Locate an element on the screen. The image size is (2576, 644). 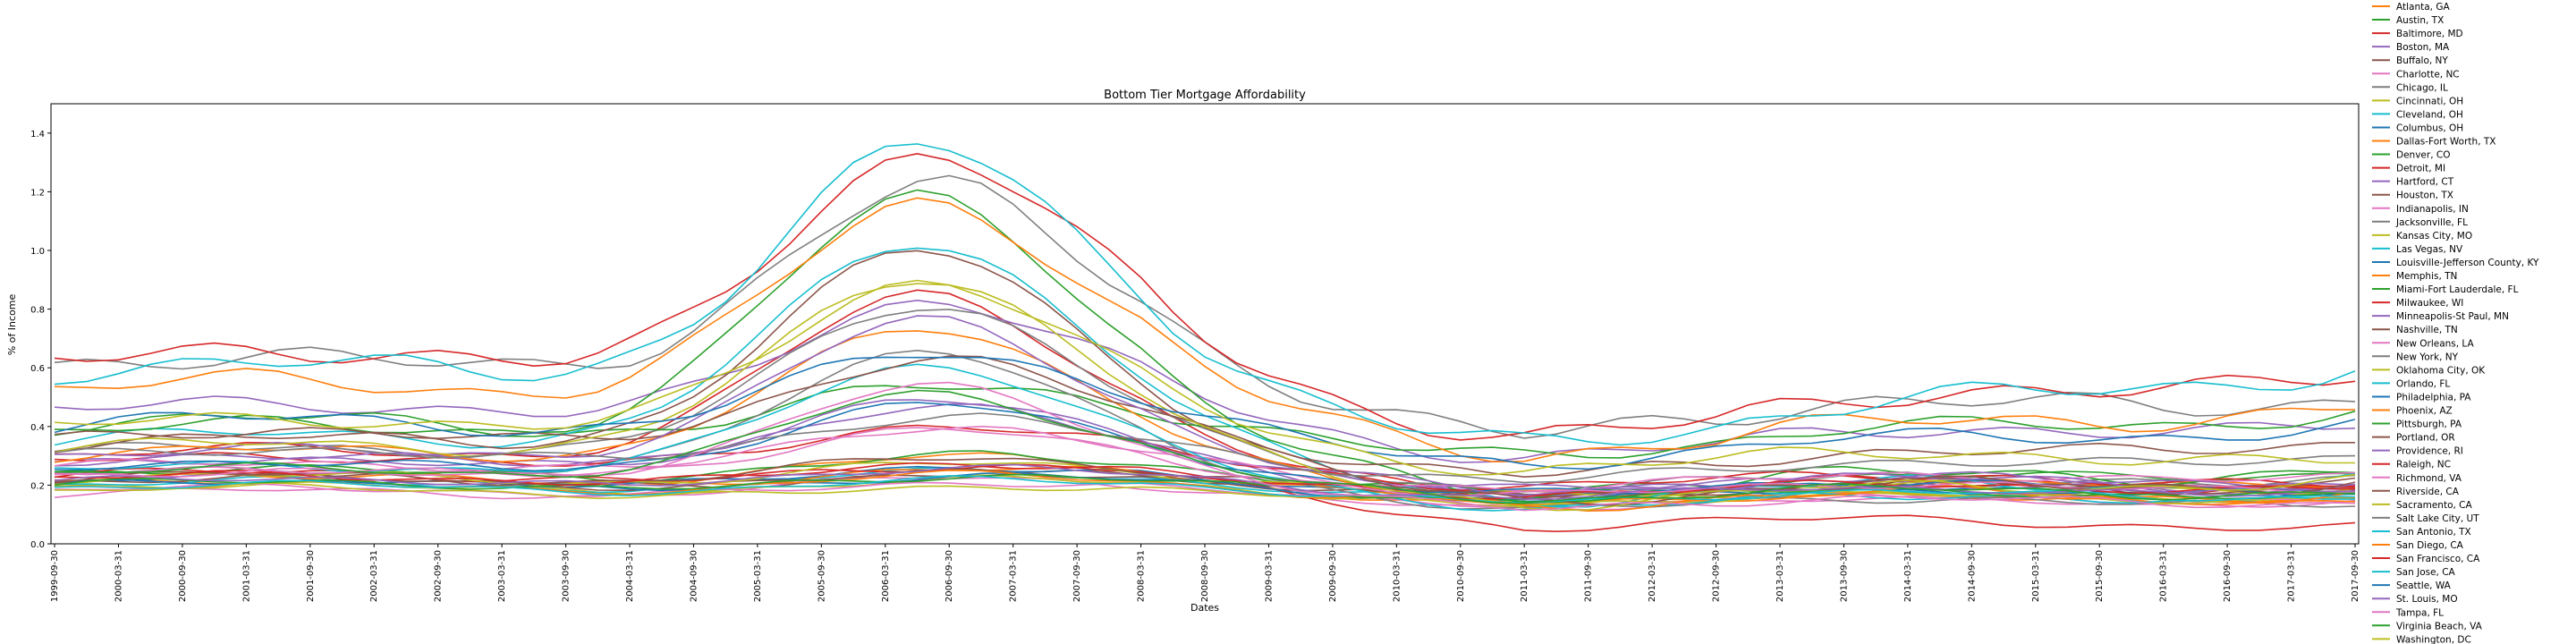
legend-label: Columbus, OH is located at coordinates (2429, 128).